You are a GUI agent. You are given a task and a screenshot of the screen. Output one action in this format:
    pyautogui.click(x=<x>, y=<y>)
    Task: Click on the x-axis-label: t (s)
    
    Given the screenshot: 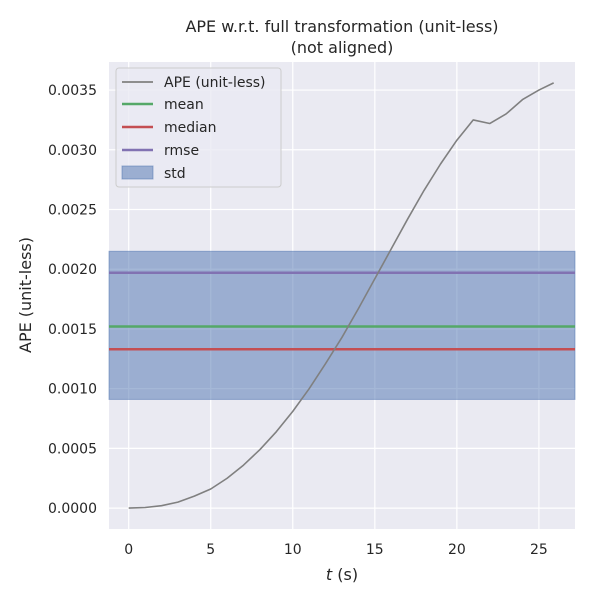 What is the action you would take?
    pyautogui.click(x=342, y=574)
    